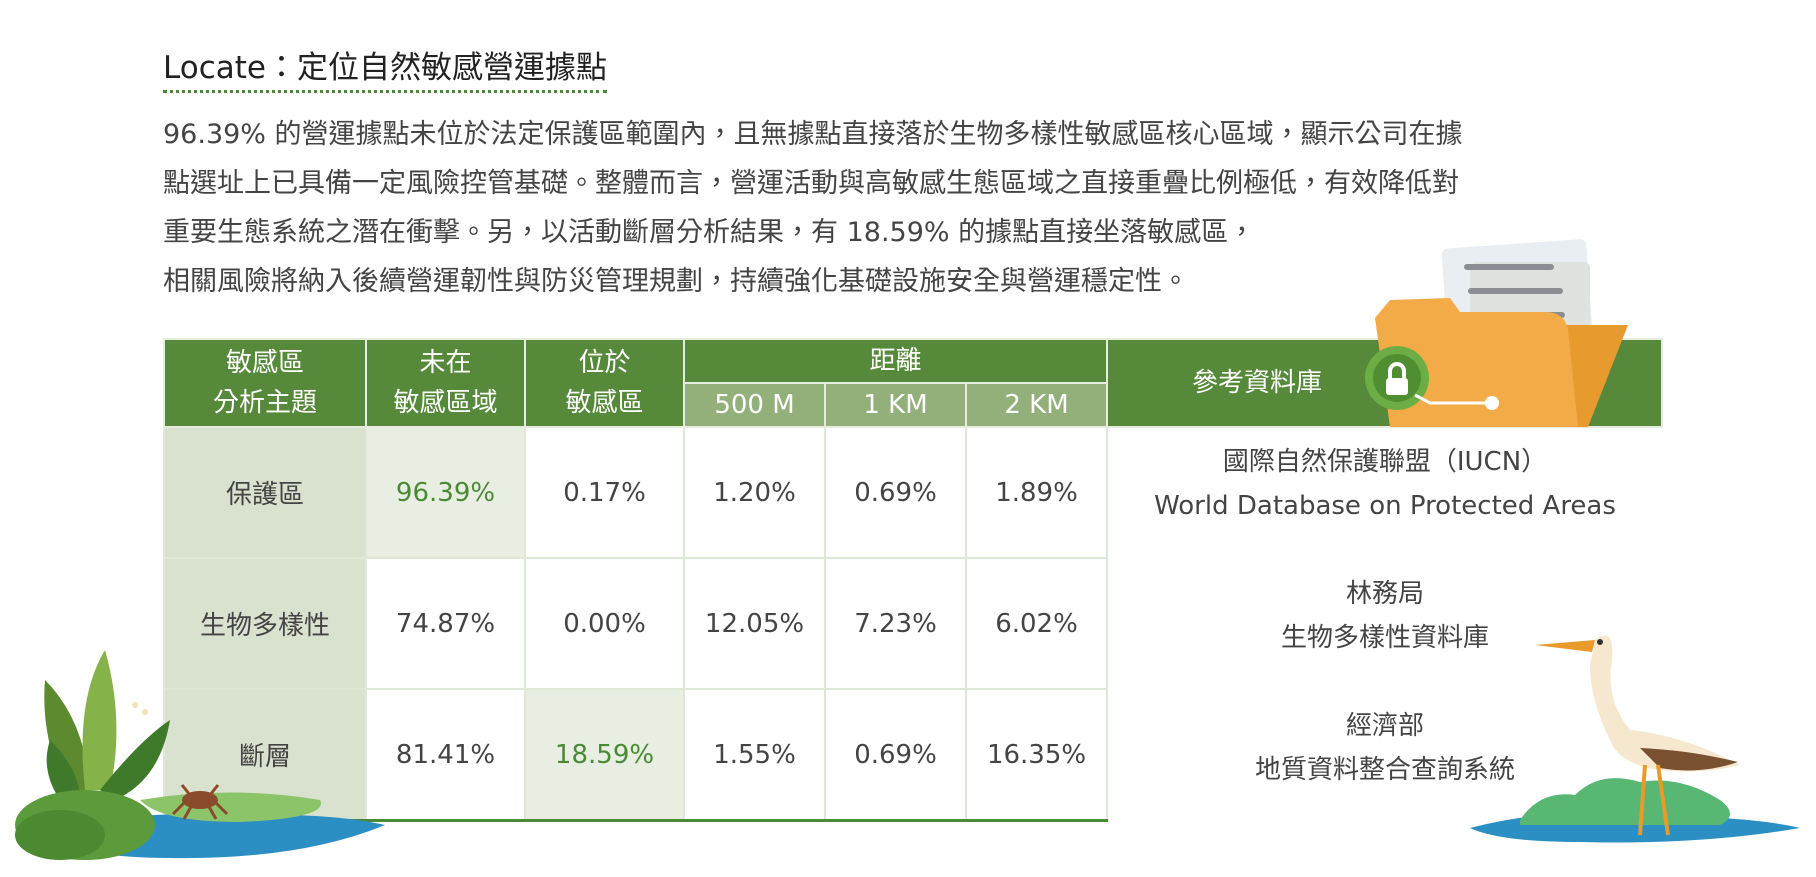 The image size is (1816, 877). I want to click on subheader-cell: 2 KM, so click(1036, 405).